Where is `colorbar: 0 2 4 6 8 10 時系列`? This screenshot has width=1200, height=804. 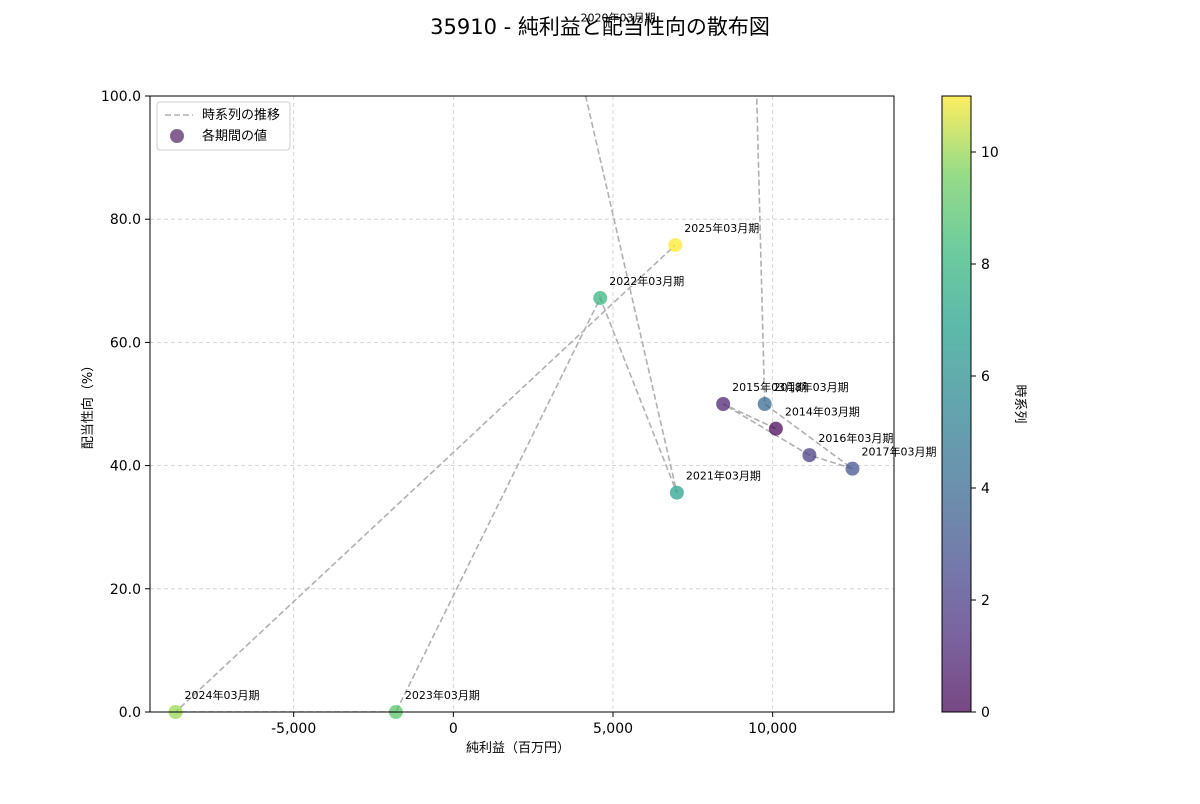 colorbar: 0 2 4 6 8 10 時系列 is located at coordinates (984, 408).